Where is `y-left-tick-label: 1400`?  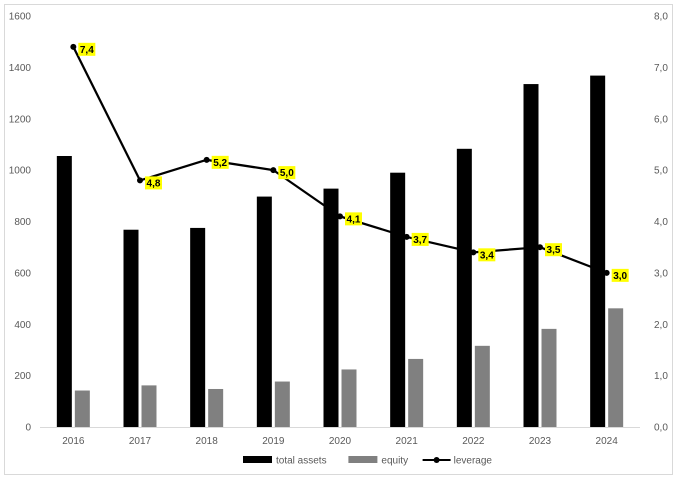
y-left-tick-label: 1400 is located at coordinates (20, 68).